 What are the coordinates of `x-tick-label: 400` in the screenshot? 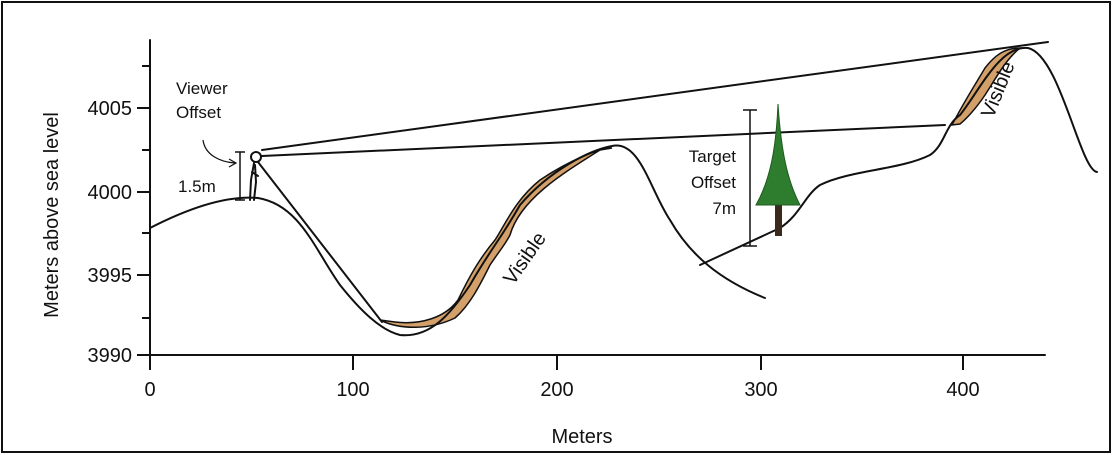 It's located at (962, 390).